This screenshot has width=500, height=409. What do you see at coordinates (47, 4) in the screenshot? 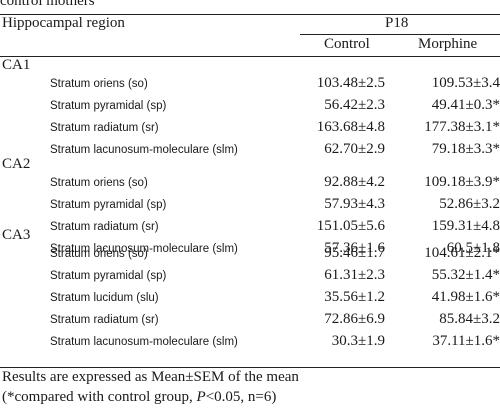
I see `table-caption: control mothers` at bounding box center [47, 4].